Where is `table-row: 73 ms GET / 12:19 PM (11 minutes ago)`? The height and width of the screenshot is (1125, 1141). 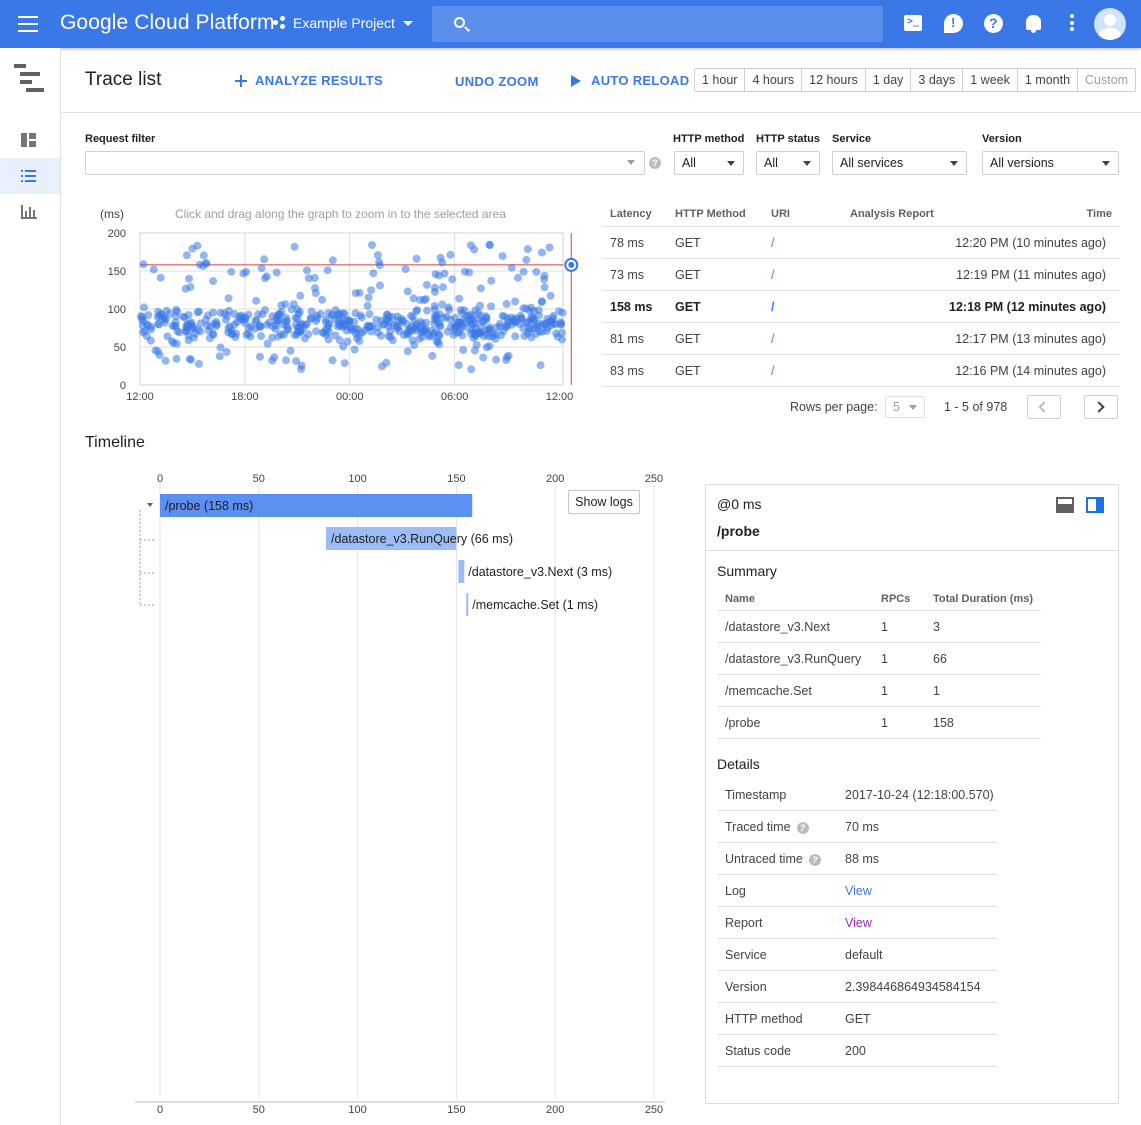 table-row: 73 ms GET / 12:19 PM (11 minutes ago) is located at coordinates (861, 275).